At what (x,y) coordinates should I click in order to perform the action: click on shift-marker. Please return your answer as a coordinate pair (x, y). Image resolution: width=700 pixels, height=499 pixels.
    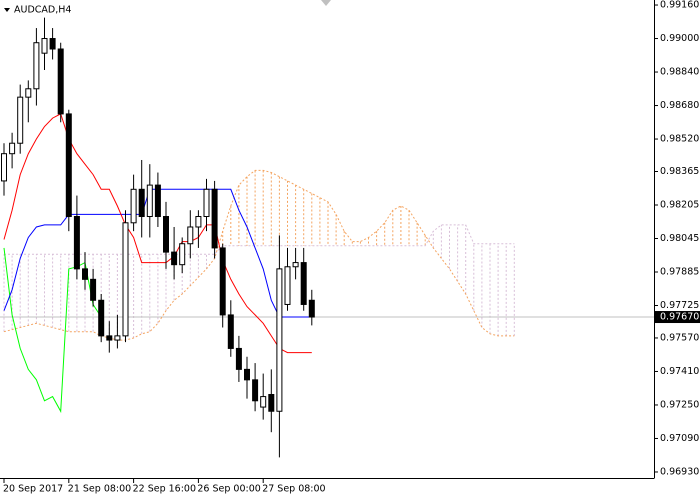
    Looking at the image, I should click on (326, 3).